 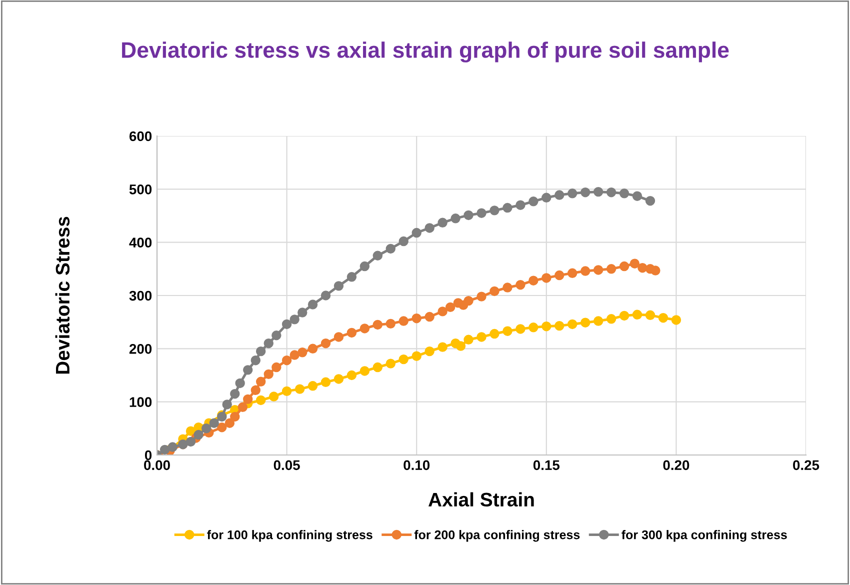 What do you see at coordinates (148, 455) in the screenshot?
I see `y-tick-label: 0` at bounding box center [148, 455].